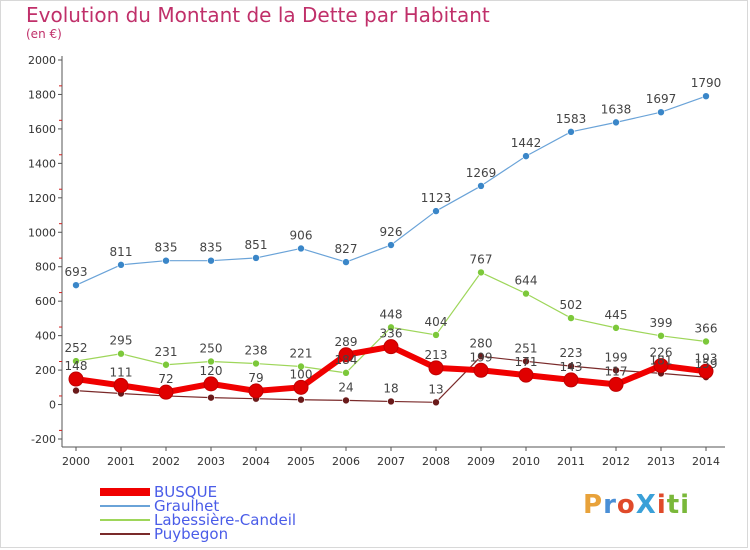 This screenshot has width=750, height=550. I want to click on y-tick-label: 1600, so click(42, 129).